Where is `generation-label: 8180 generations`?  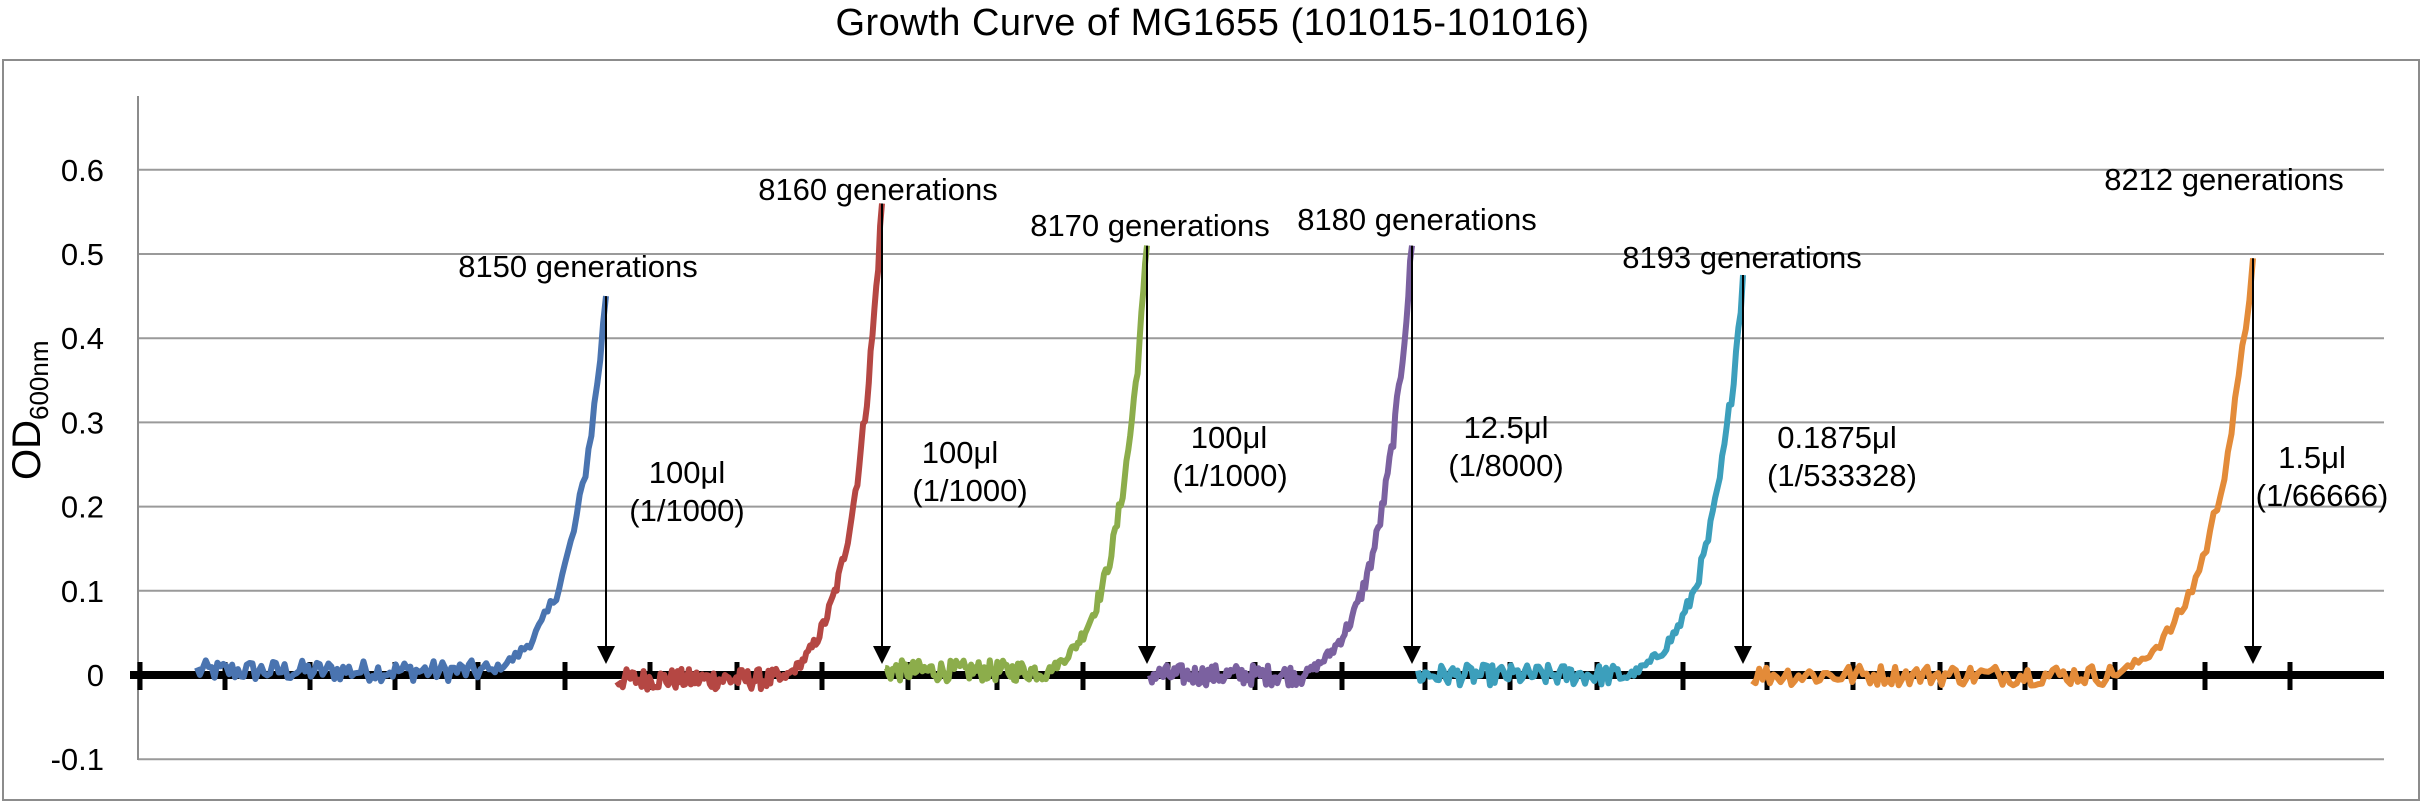 generation-label: 8180 generations is located at coordinates (1417, 219).